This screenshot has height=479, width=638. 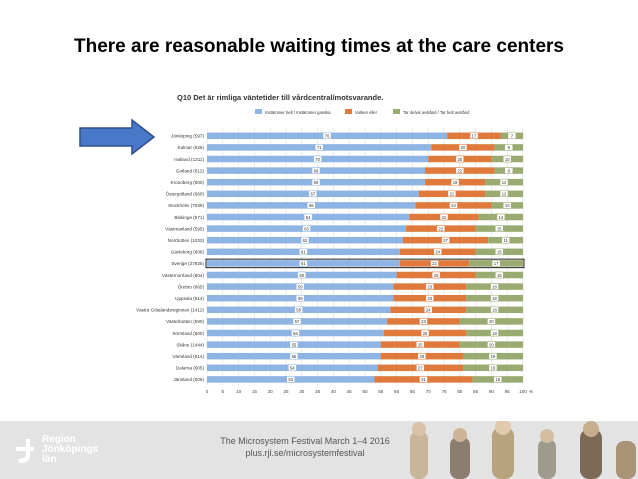 What do you see at coordinates (188, 182) in the screenshot?
I see `category-label: Kronoberg (600)` at bounding box center [188, 182].